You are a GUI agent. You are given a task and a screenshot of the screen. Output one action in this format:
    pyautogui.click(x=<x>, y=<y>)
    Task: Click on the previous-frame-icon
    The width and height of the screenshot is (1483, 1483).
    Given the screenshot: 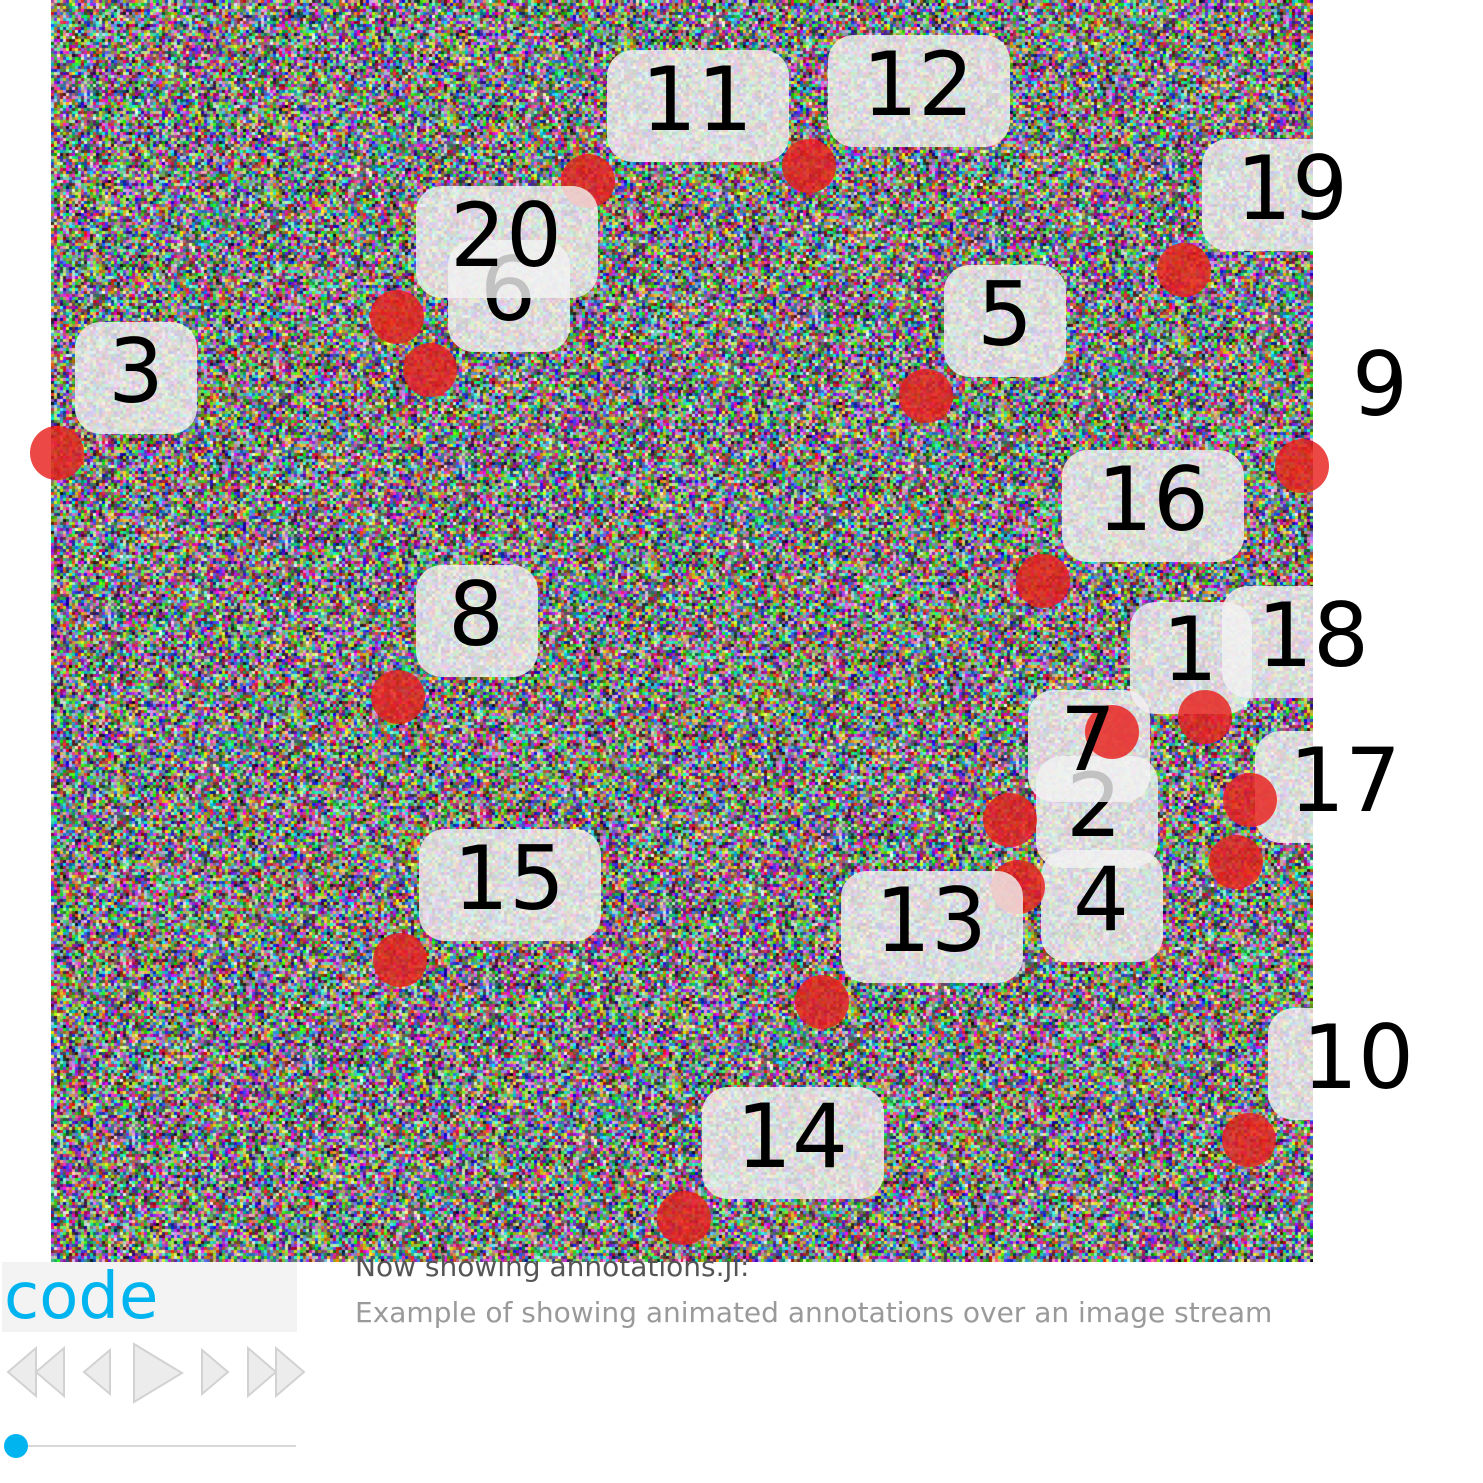 What is the action you would take?
    pyautogui.click(x=96, y=1372)
    